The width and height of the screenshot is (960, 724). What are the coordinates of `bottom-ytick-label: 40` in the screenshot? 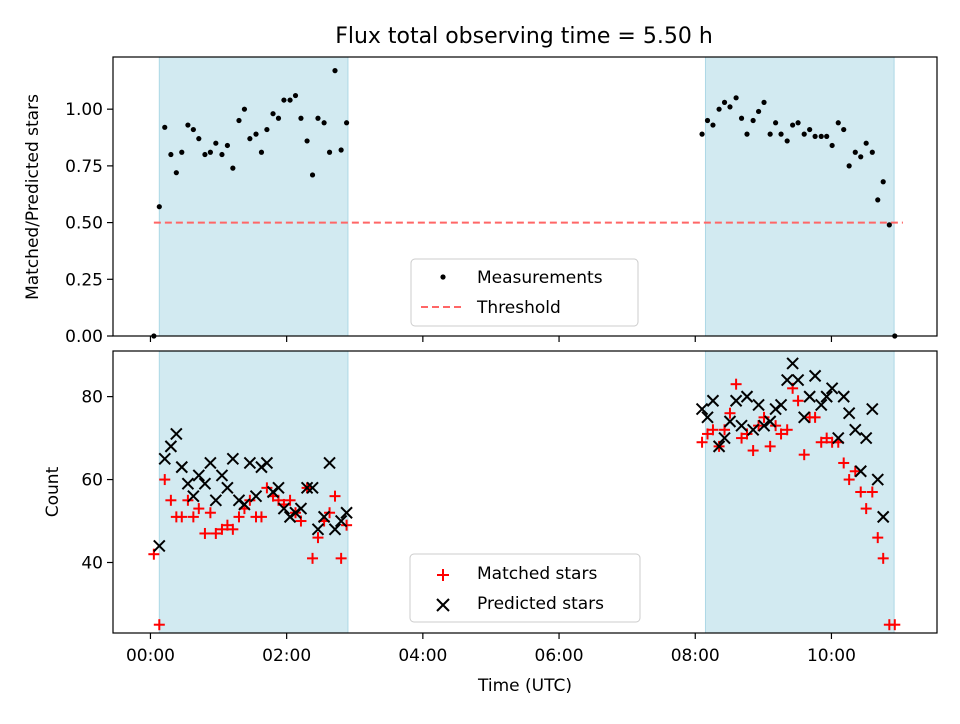 It's located at (92, 564).